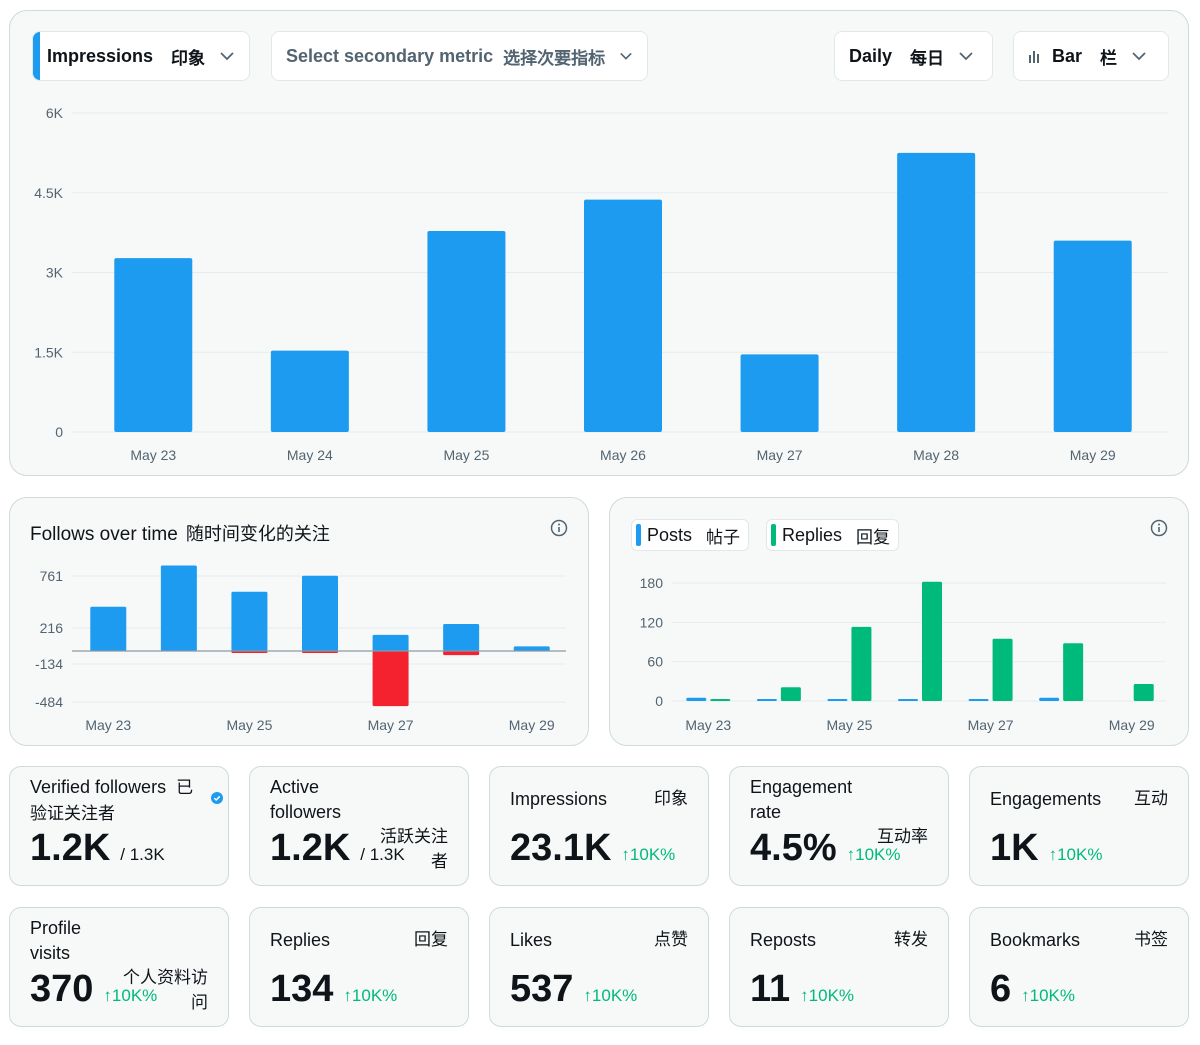  Describe the element at coordinates (554, 58) in the screenshot. I see `secondary-metric-label-zh: 选择次要指标` at that location.